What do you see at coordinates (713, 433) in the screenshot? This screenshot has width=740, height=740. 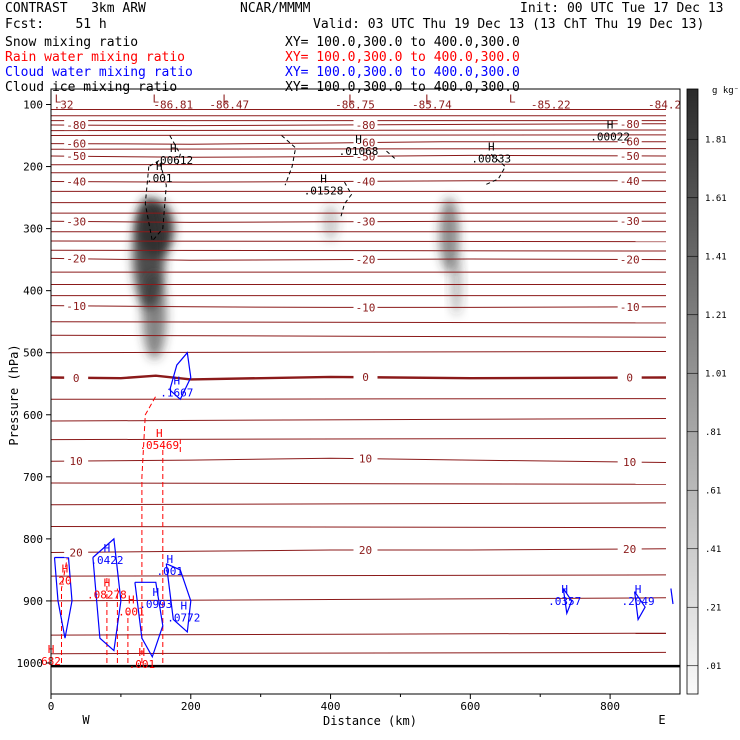 I see `colorbar-level-label: .81` at bounding box center [713, 433].